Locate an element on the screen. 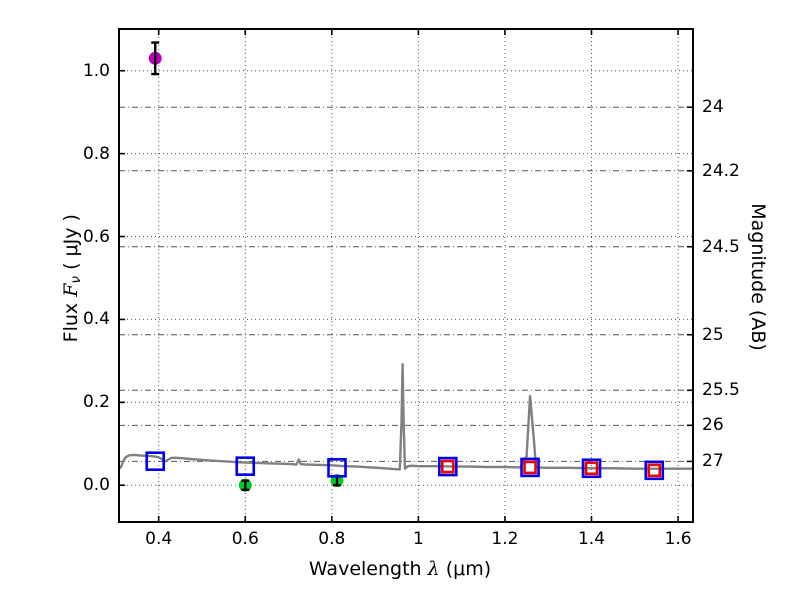 Image resolution: width=800 pixels, height=600 pixels. series-upper-limit-green is located at coordinates (291, 483).